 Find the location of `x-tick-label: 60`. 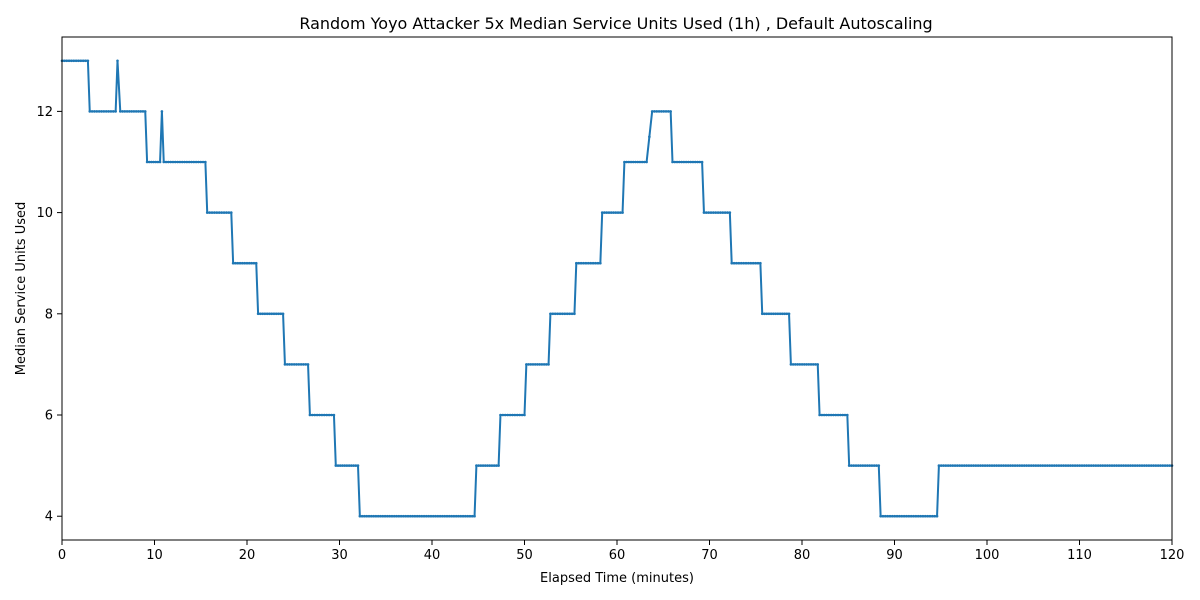

x-tick-label: 60 is located at coordinates (617, 555).